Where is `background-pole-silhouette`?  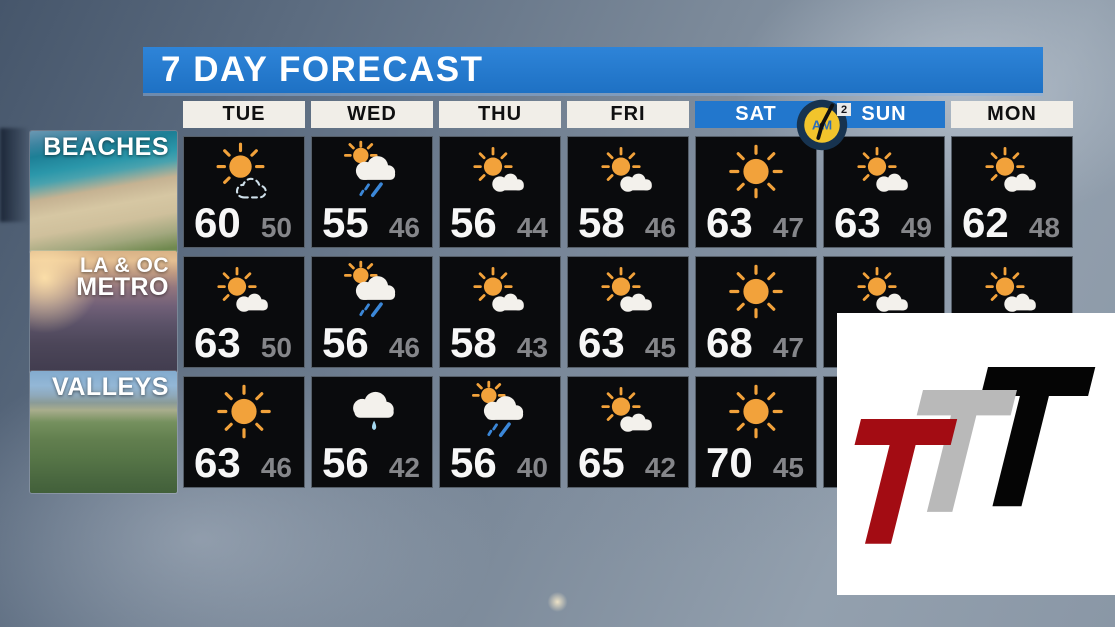
background-pole-silhouette is located at coordinates (14, 175).